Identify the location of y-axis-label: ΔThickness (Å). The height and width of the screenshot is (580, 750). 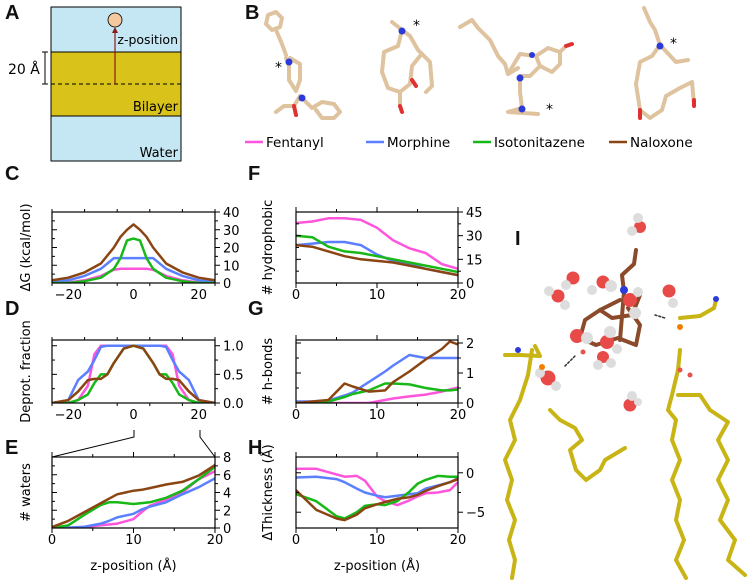
(268, 492).